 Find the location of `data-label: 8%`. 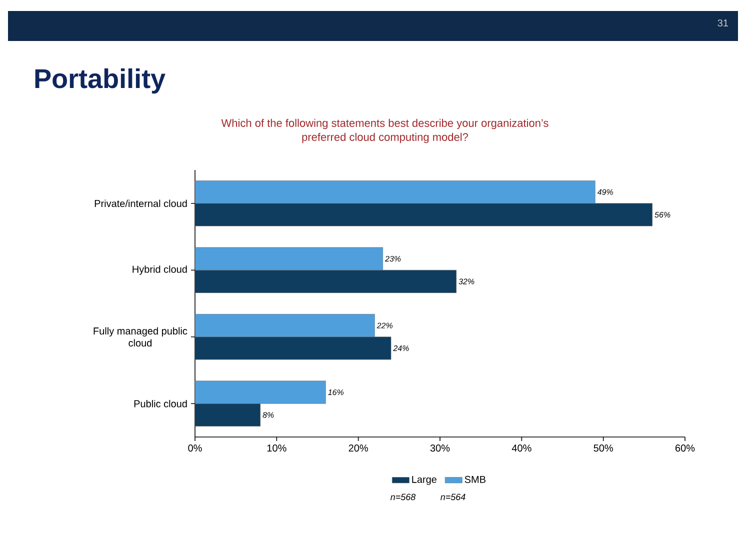

data-label: 8% is located at coordinates (268, 415).